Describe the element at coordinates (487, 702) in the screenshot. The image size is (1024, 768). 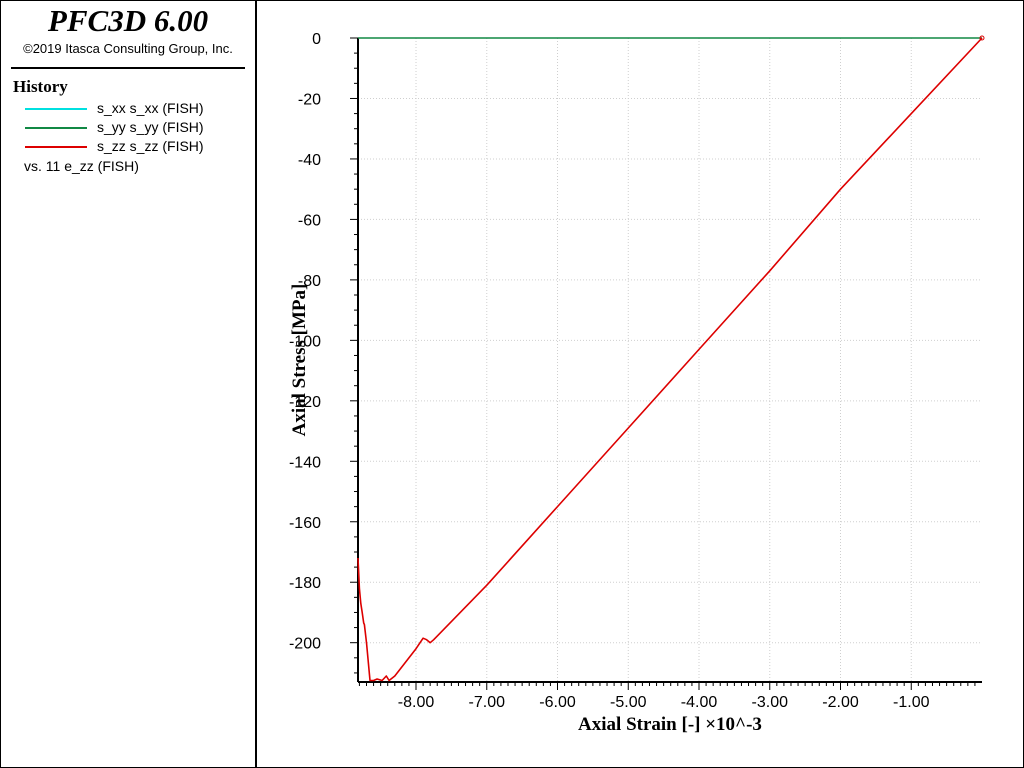
I see `x-tick-label-1: -7.00` at that location.